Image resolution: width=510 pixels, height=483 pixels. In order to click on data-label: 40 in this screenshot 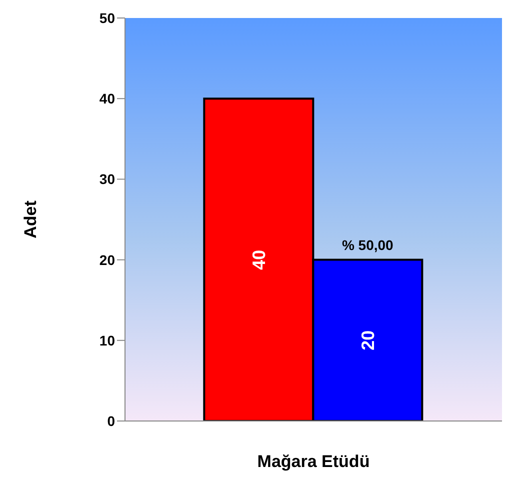, I will do `click(259, 260)`.